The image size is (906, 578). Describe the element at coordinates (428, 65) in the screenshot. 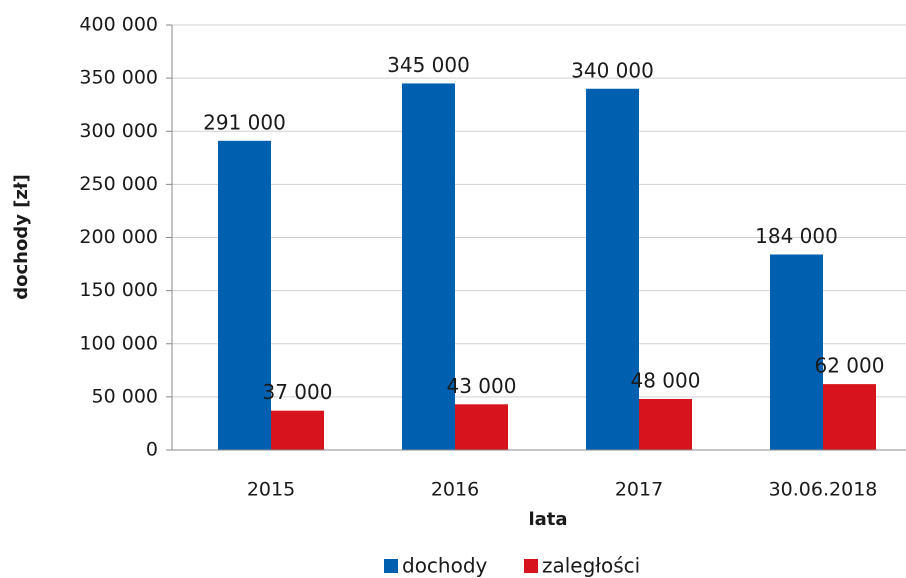

I see `data-label: 345 000` at that location.